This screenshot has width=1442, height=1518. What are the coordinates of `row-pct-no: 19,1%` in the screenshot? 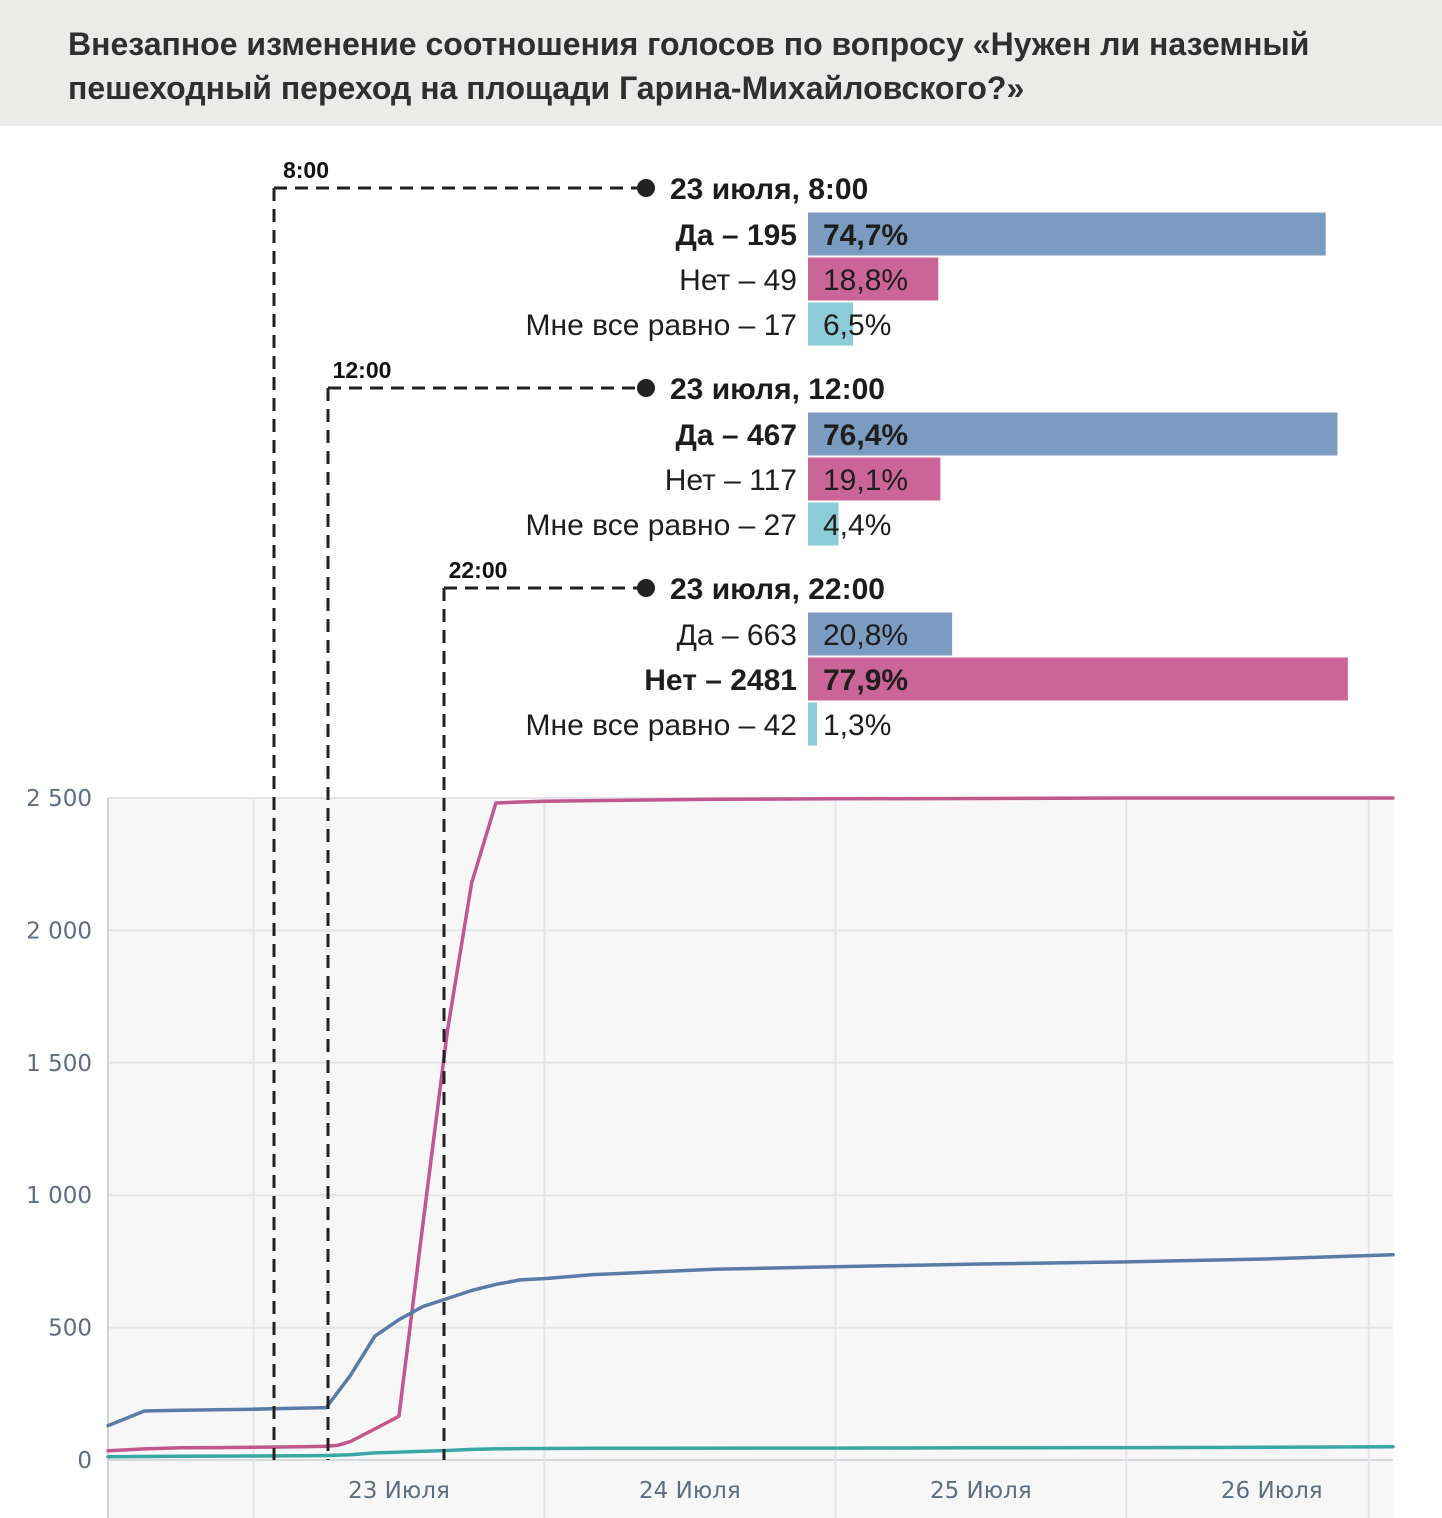 It's located at (865, 480).